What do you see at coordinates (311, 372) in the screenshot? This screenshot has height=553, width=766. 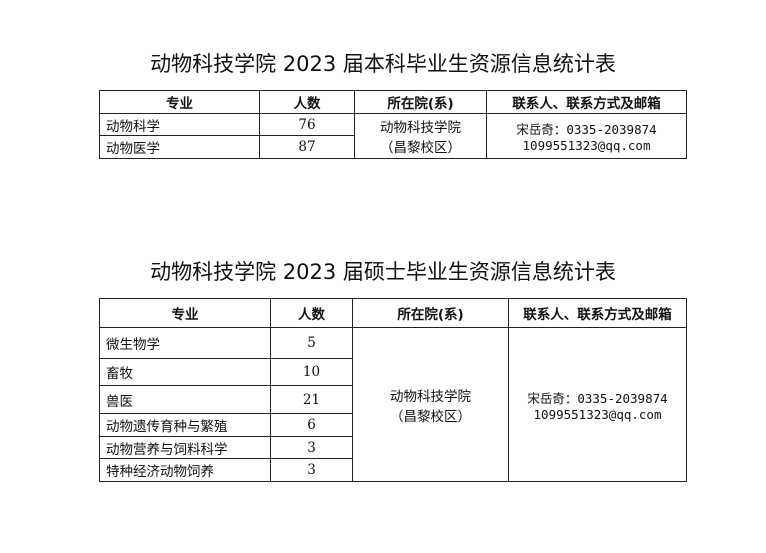 I see `count-cell: 10` at bounding box center [311, 372].